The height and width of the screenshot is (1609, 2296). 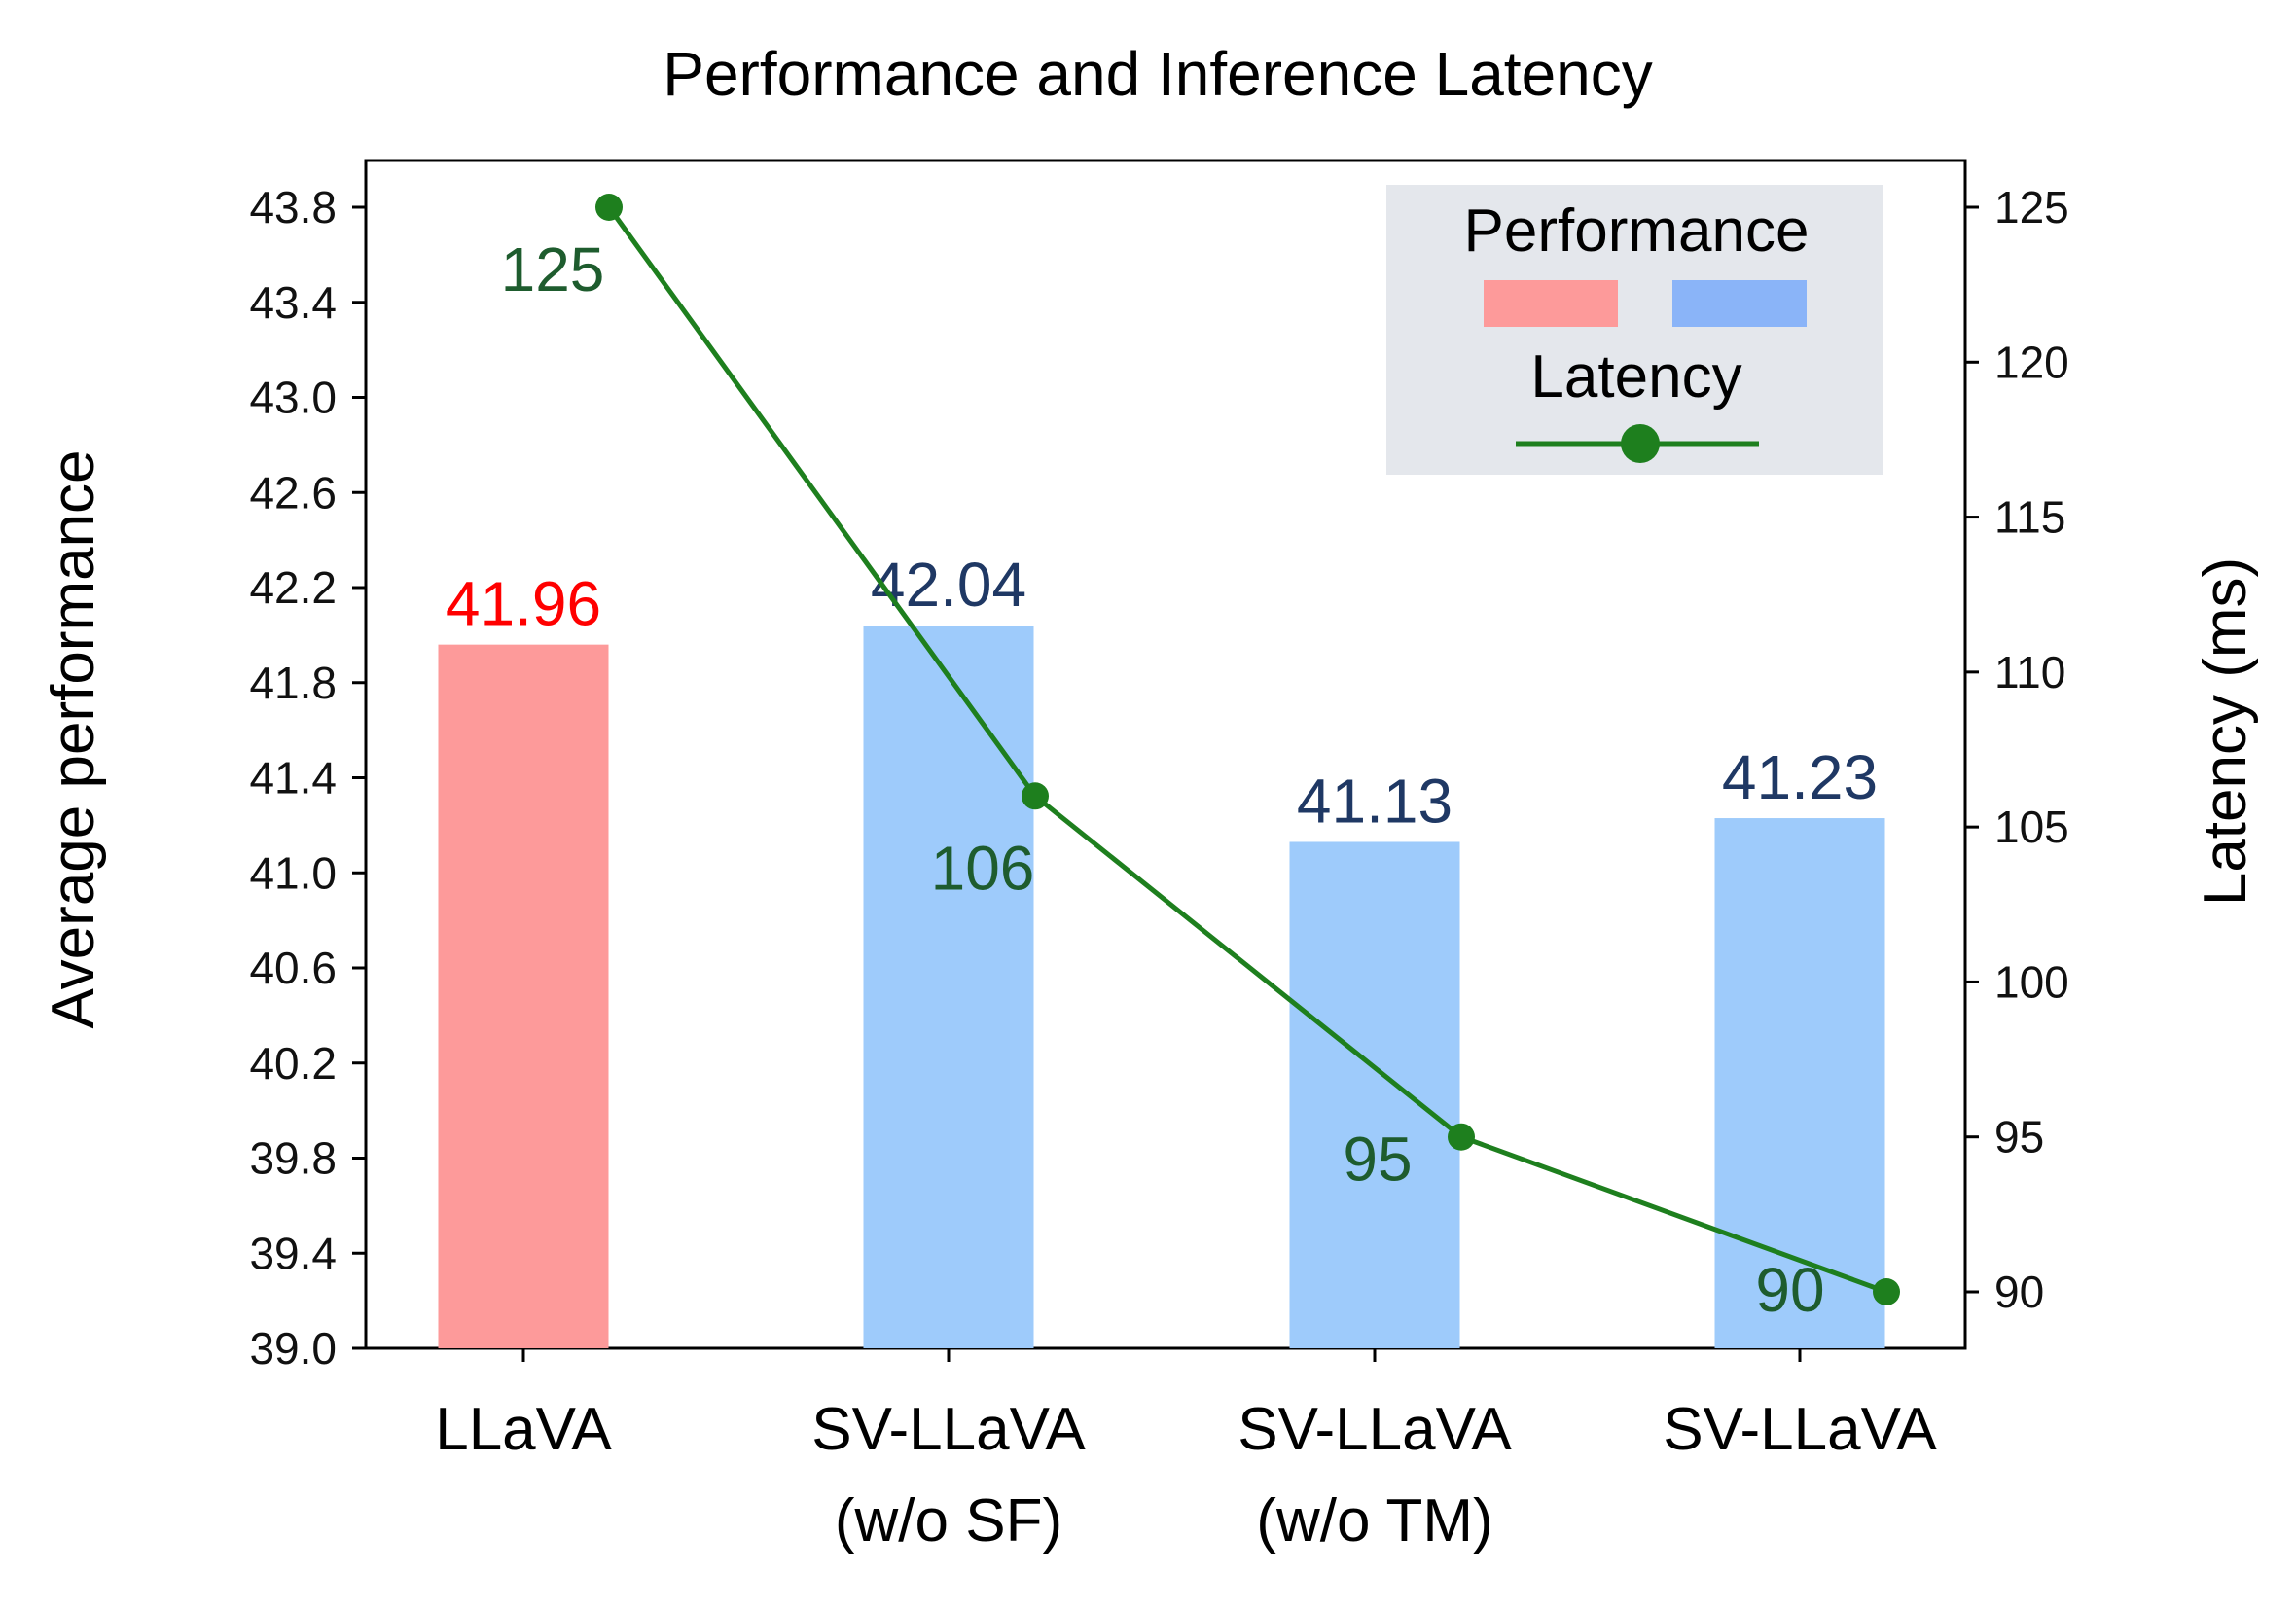 I want to click on legend: Performance Latency, so click(x=1634, y=330).